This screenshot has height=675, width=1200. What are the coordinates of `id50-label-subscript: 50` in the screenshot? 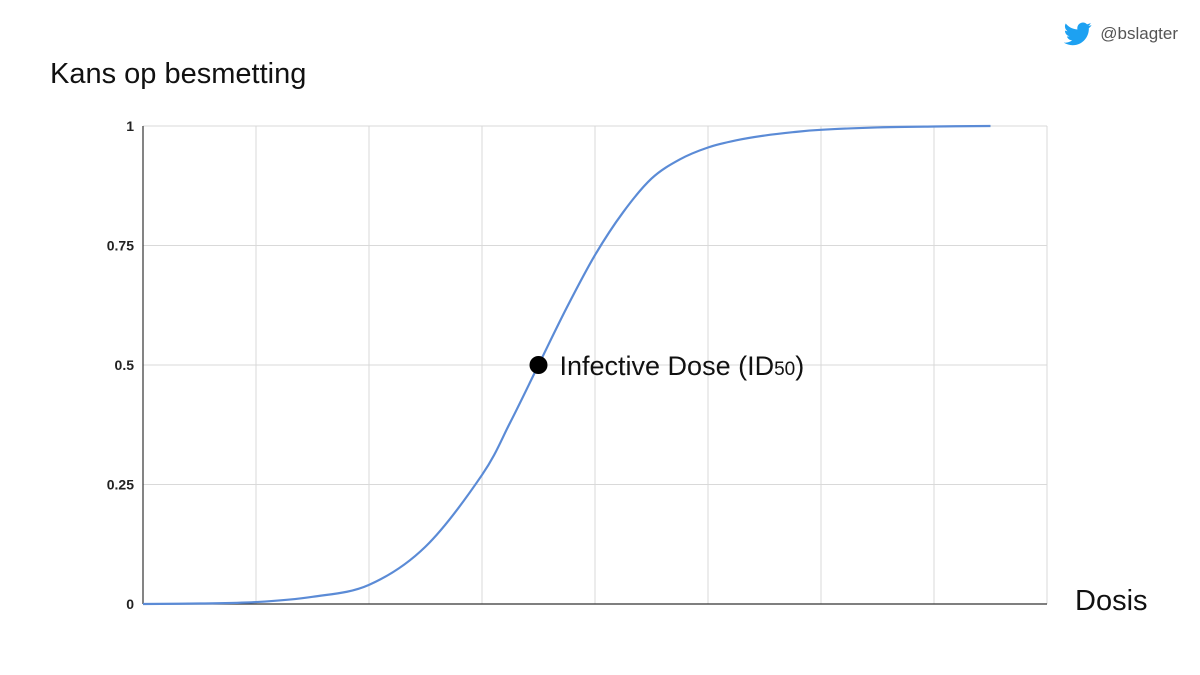 It's located at (784, 369).